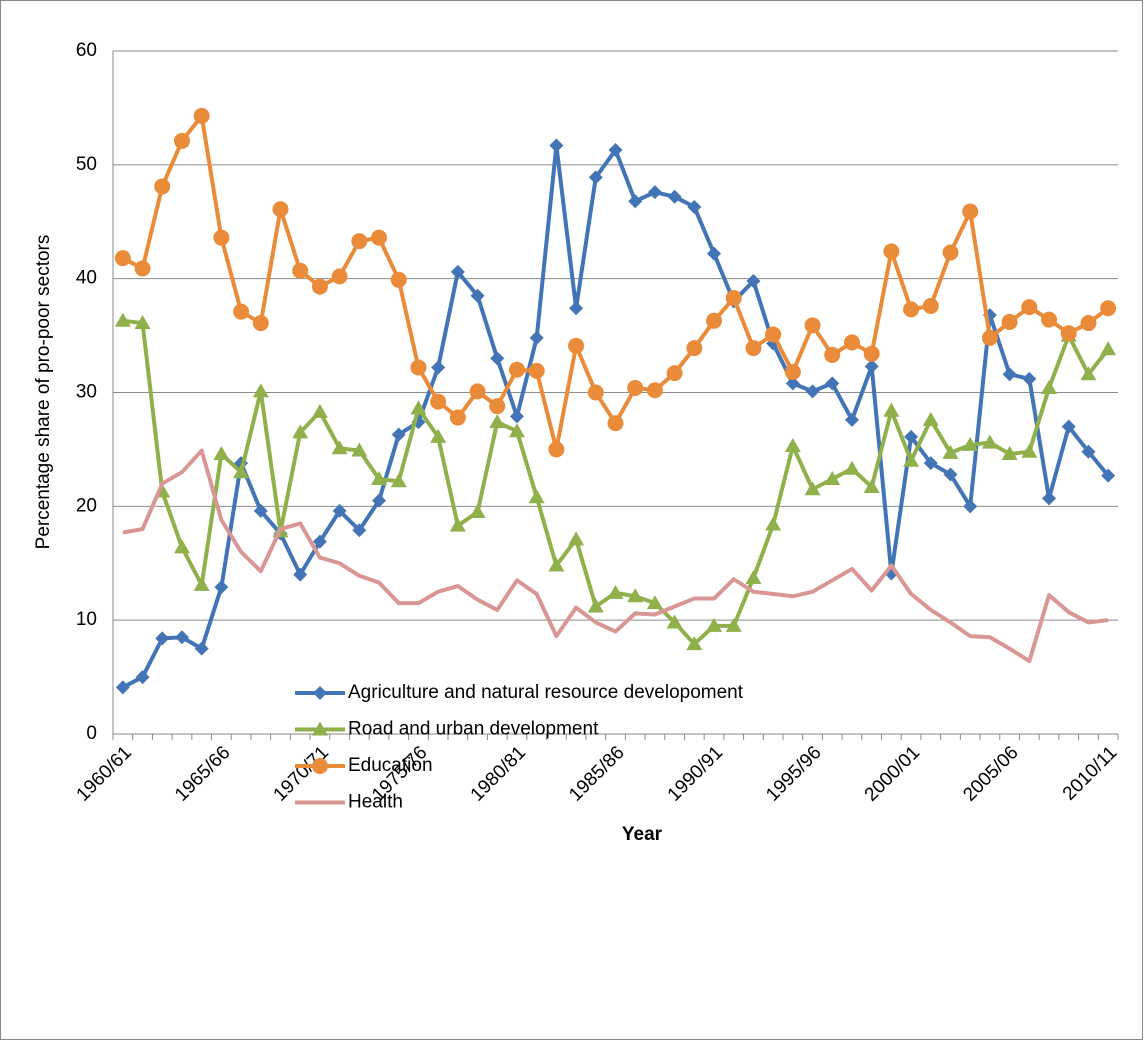 This screenshot has height=1040, width=1144. What do you see at coordinates (642, 834) in the screenshot?
I see `x-axis-title: Year` at bounding box center [642, 834].